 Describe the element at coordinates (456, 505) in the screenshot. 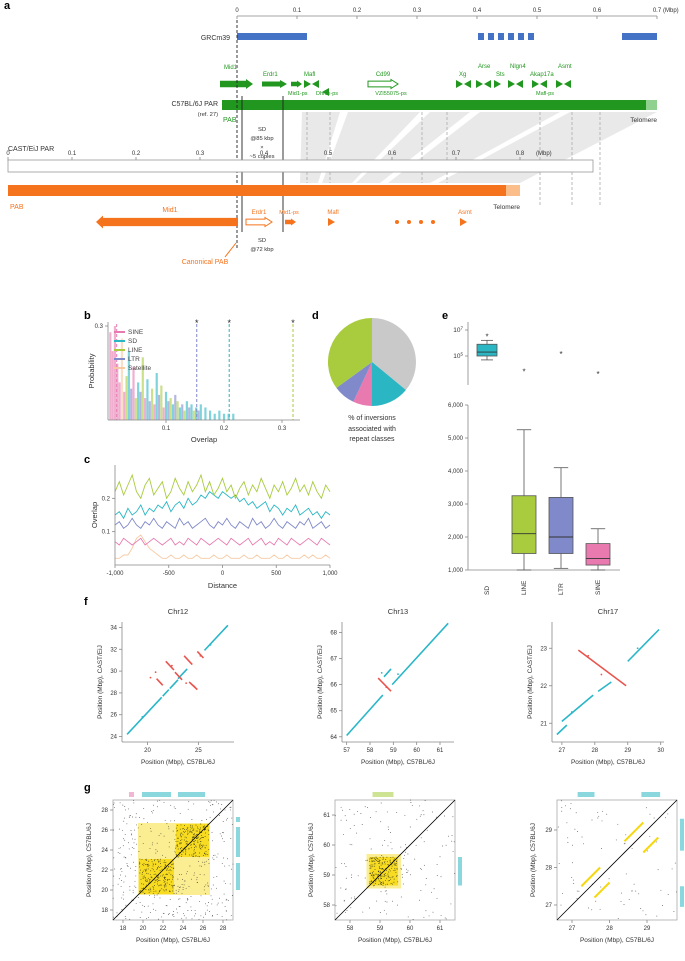

I see `e-bottom-yticklabel: 3,000` at that location.